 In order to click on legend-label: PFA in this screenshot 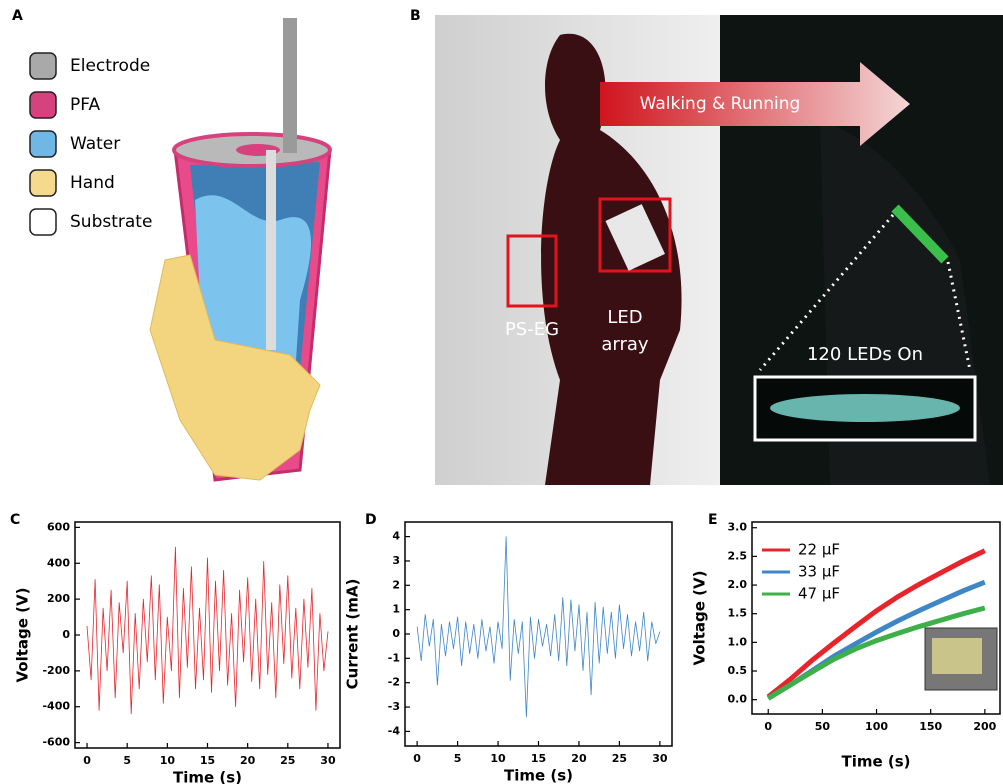, I will do `click(85, 105)`.